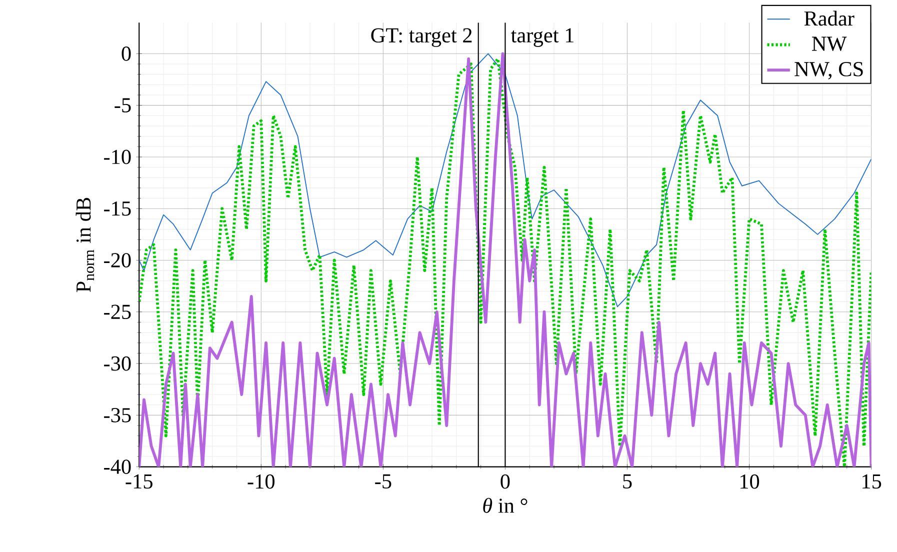 The image size is (897, 552). What do you see at coordinates (117, 415) in the screenshot?
I see `y-tick-label: -35` at bounding box center [117, 415].